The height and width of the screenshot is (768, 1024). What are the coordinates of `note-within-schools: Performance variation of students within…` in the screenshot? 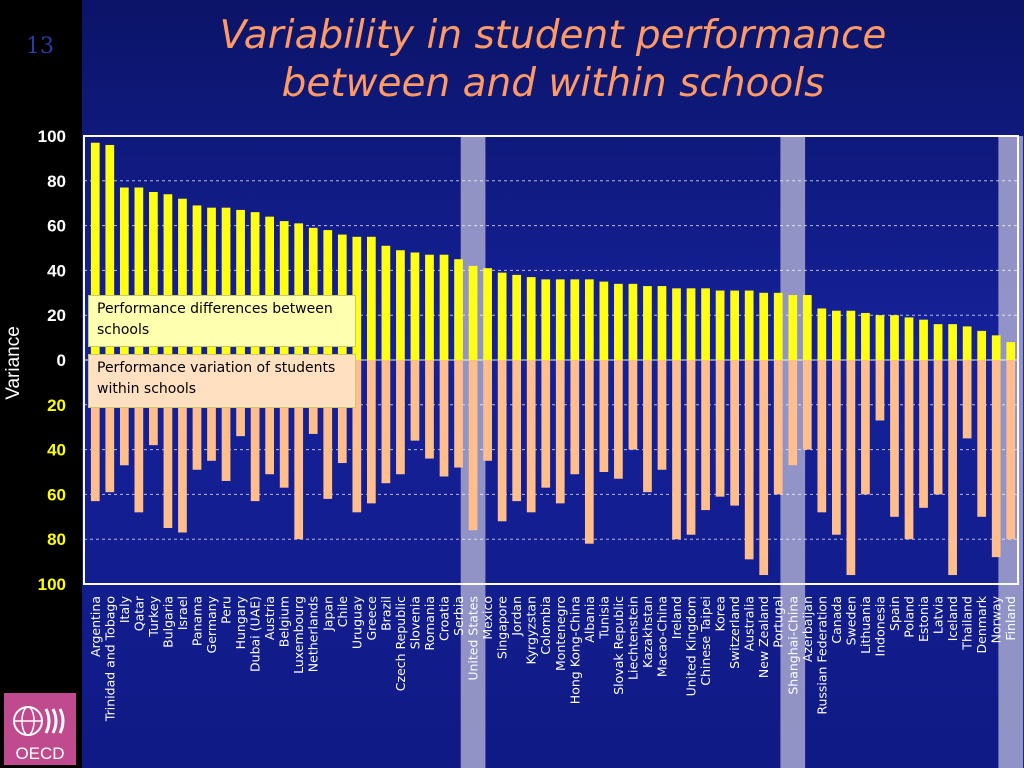 It's located at (222, 381).